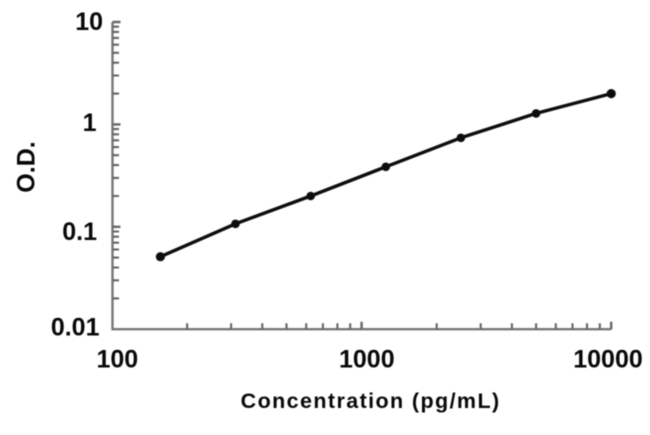  I want to click on svg-text: 1000, so click(367, 360).